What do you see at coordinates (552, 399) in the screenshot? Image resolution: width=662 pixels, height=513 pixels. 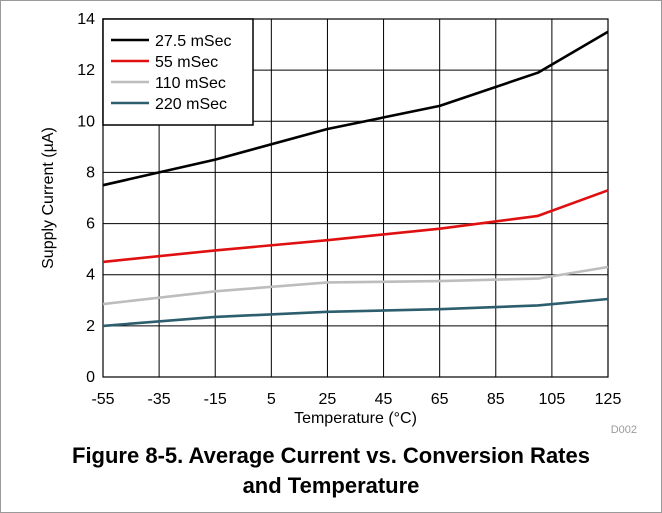 I see `x-tick-label-8: 105` at bounding box center [552, 399].